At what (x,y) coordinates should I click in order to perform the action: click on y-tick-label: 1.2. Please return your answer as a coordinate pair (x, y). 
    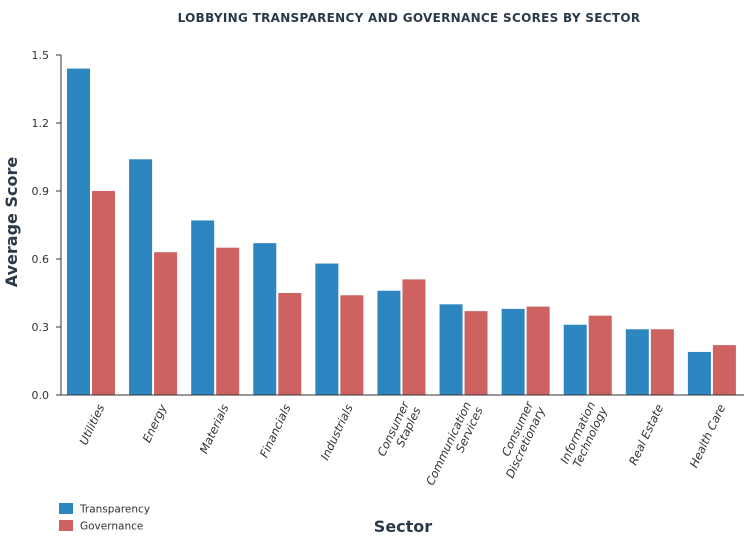
    Looking at the image, I should click on (41, 123).